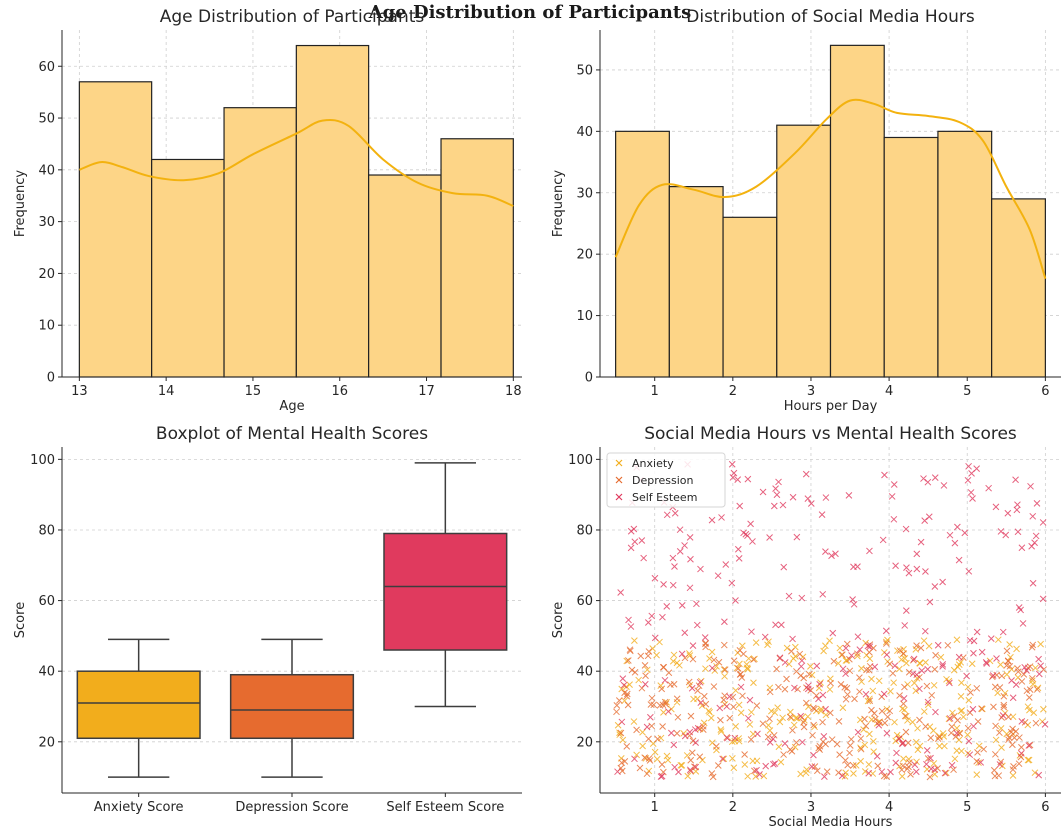  Describe the element at coordinates (655, 391) in the screenshot. I see `x-tick-label: 1` at that location.